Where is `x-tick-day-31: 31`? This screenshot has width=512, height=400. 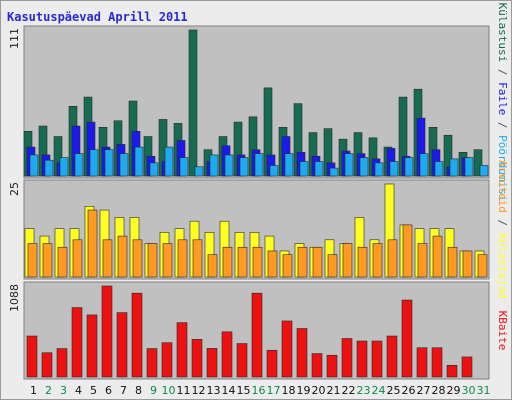 x-tick-day-31: 31 is located at coordinates (484, 390).